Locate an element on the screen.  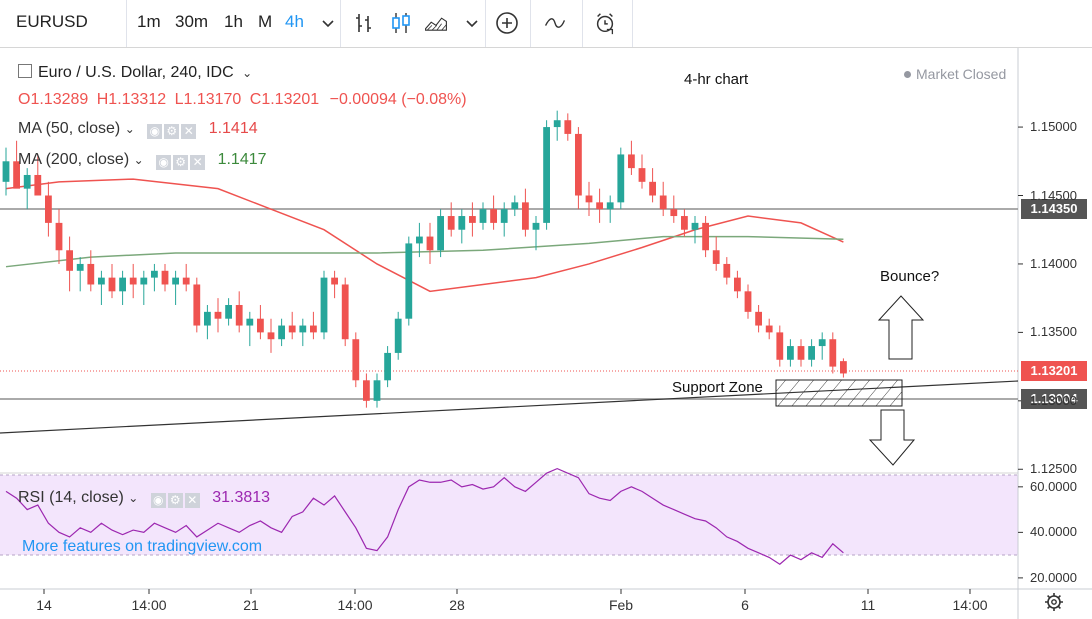
candles-style-icon is located at coordinates (401, 23).